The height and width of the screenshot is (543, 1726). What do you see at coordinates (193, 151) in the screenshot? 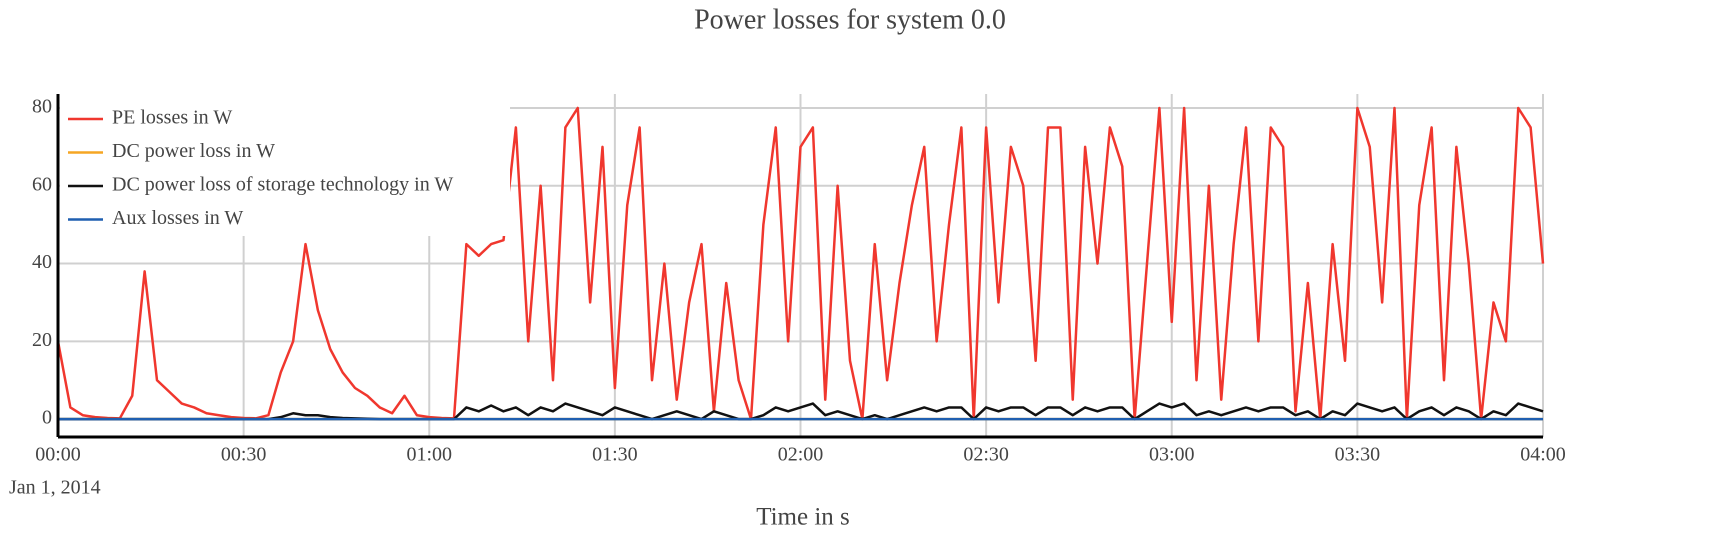
I see `legend-label: DC power loss in W` at bounding box center [193, 151].